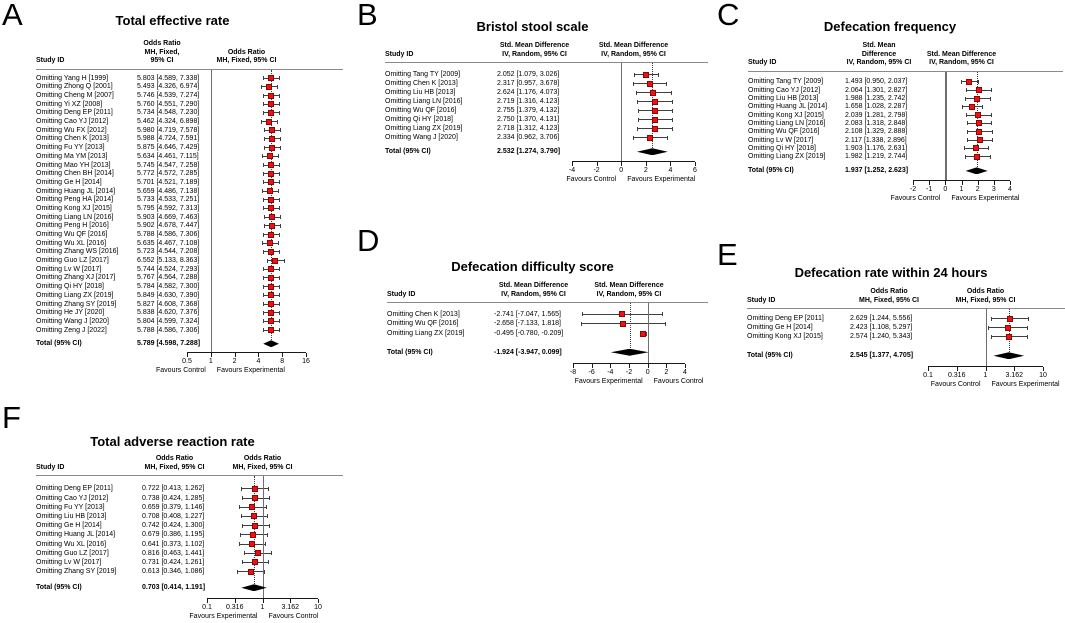  Describe the element at coordinates (876, 140) in the screenshot. I see `study-ci-text: 2.117 [1.338, 2.896]` at that location.